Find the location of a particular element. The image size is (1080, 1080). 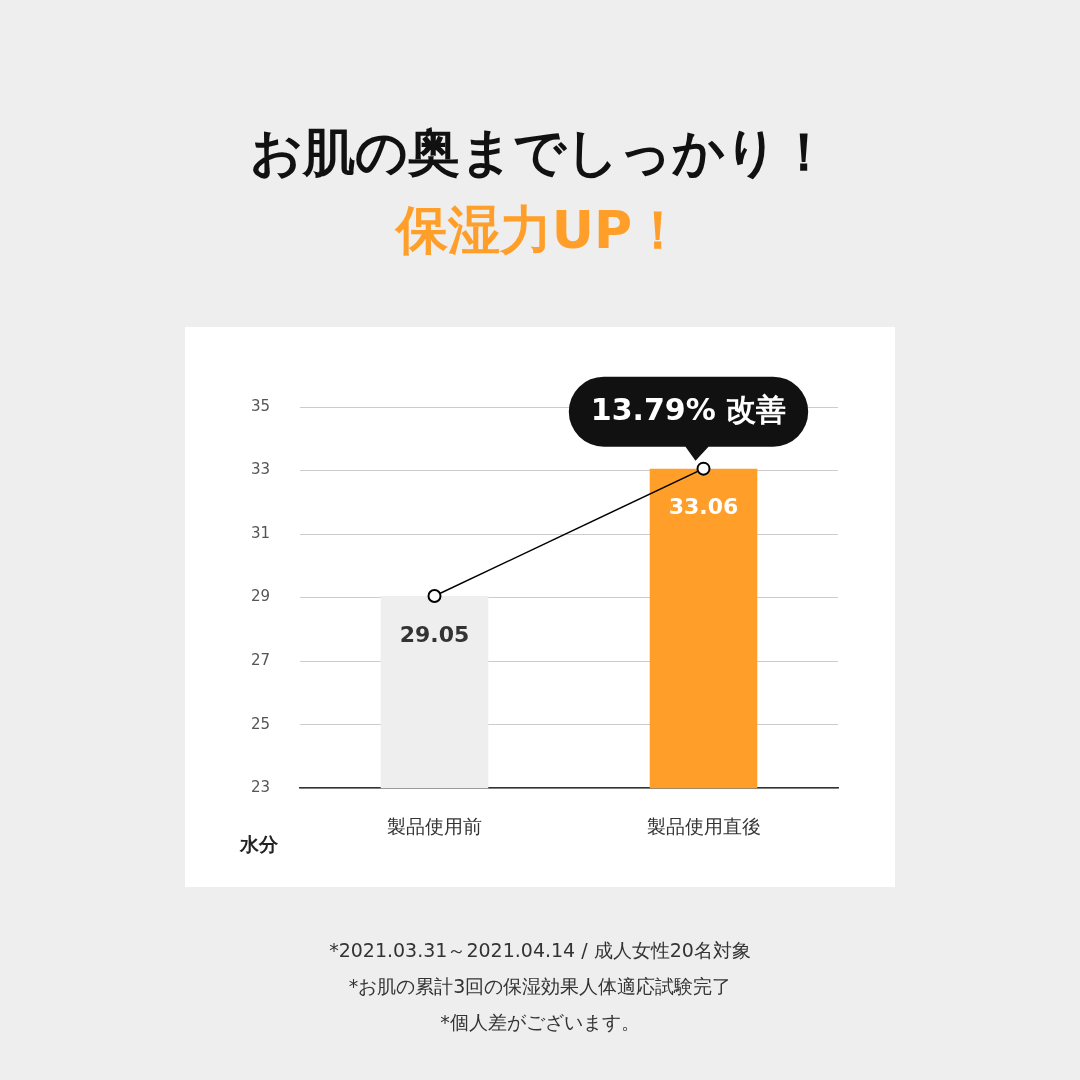

data-label: 29.05 is located at coordinates (434, 634).